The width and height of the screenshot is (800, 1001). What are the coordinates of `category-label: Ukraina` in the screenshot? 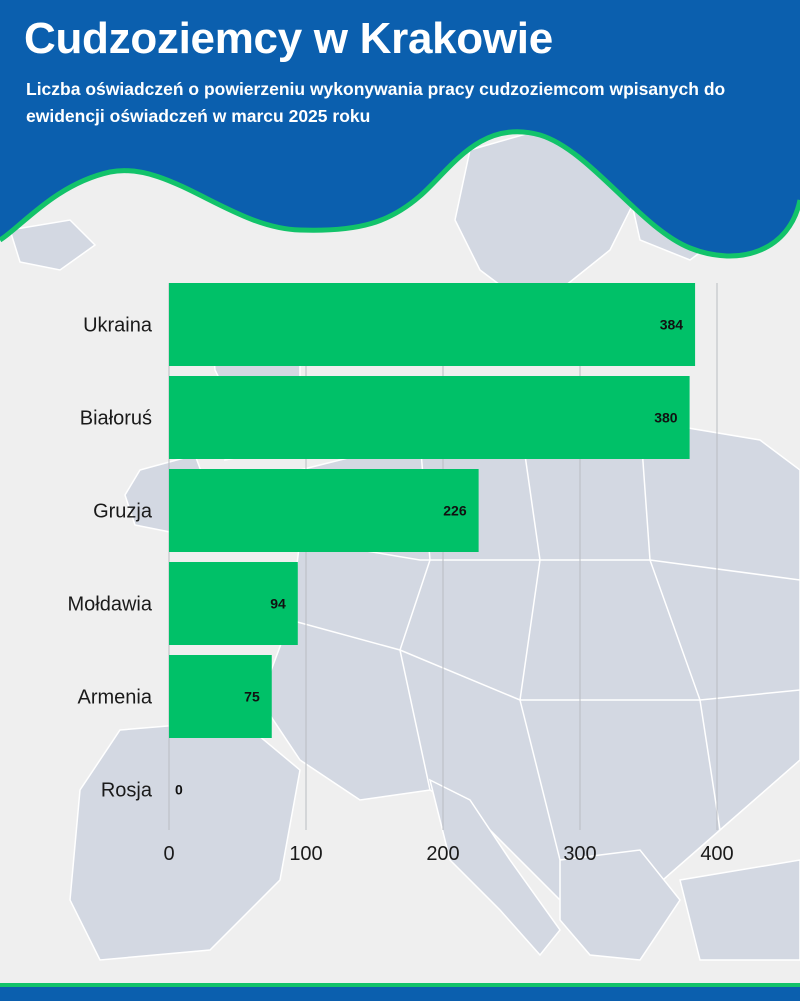 It's located at (118, 326).